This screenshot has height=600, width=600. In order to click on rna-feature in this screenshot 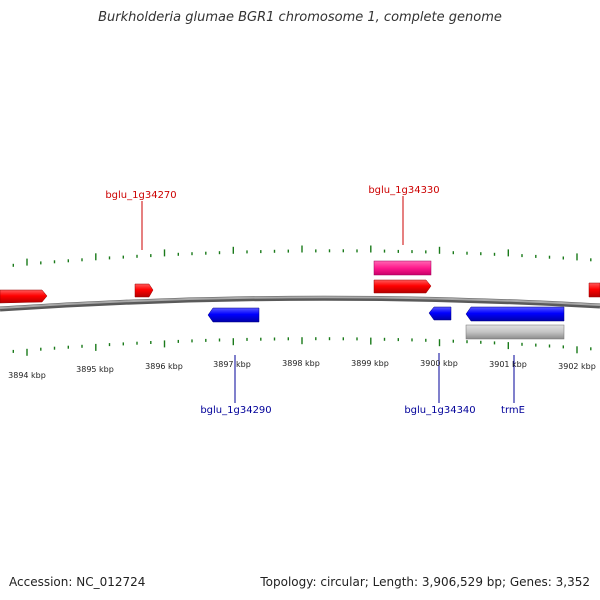, I will do `click(515, 332)`.